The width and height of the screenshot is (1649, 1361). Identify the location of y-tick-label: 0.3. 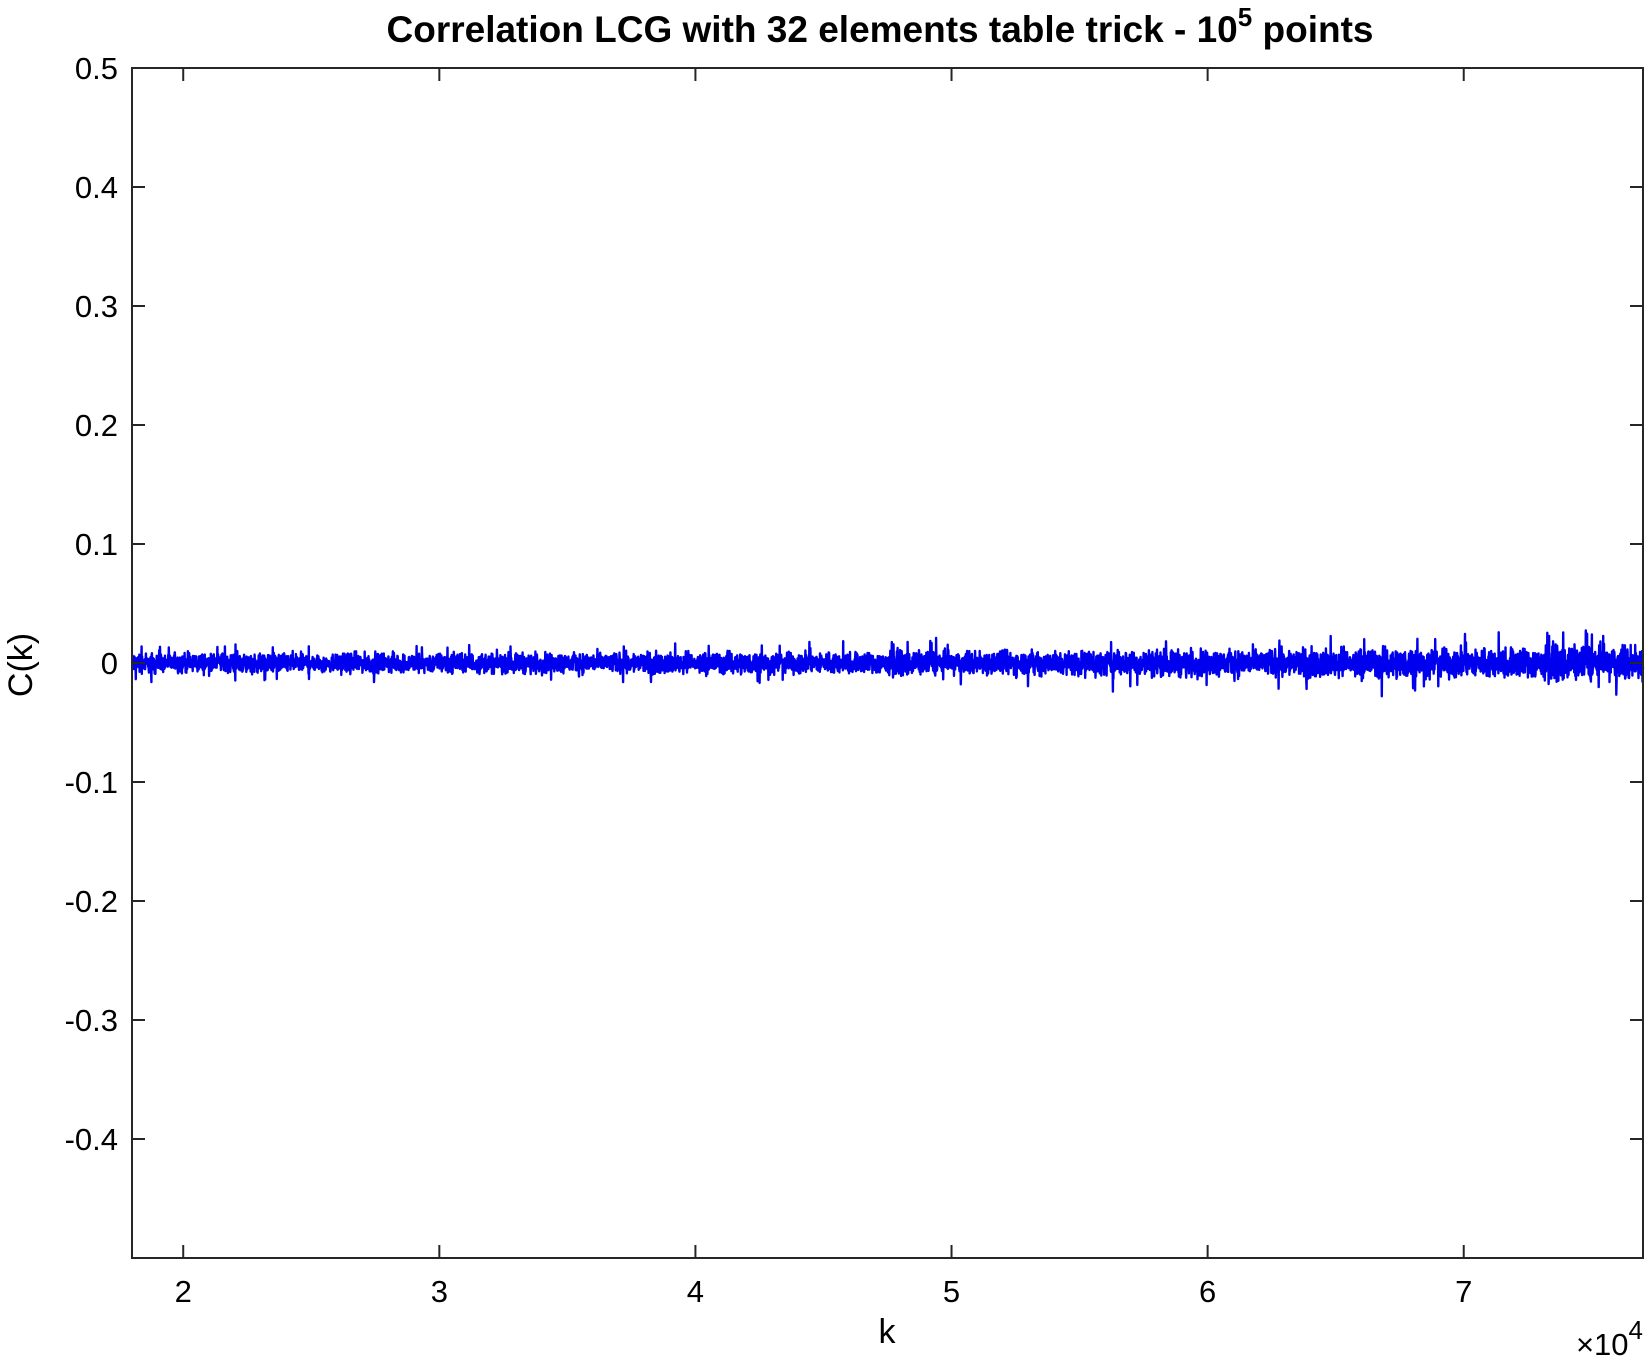
(96, 306).